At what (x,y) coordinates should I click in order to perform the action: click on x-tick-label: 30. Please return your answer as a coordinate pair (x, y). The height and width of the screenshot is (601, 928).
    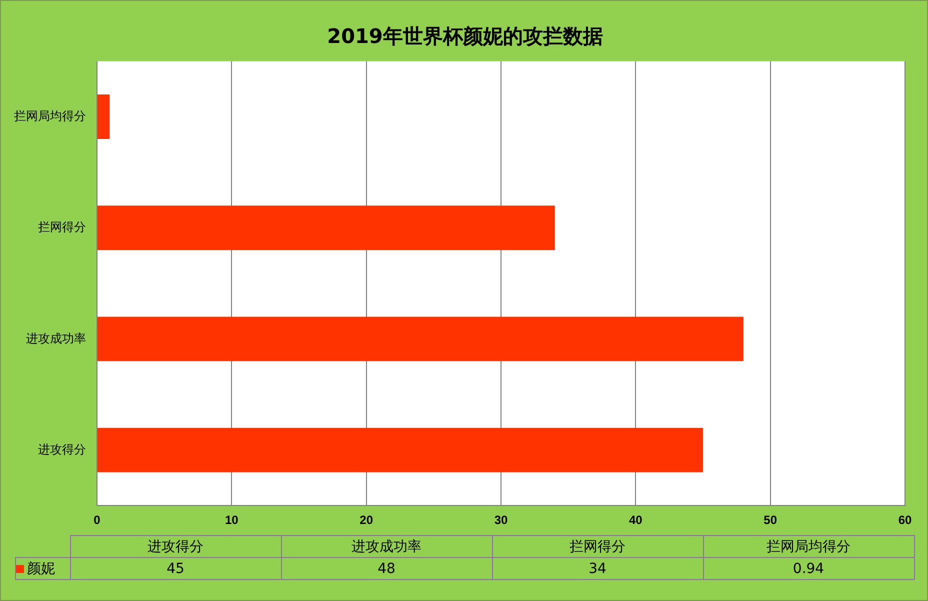
    Looking at the image, I should click on (501, 520).